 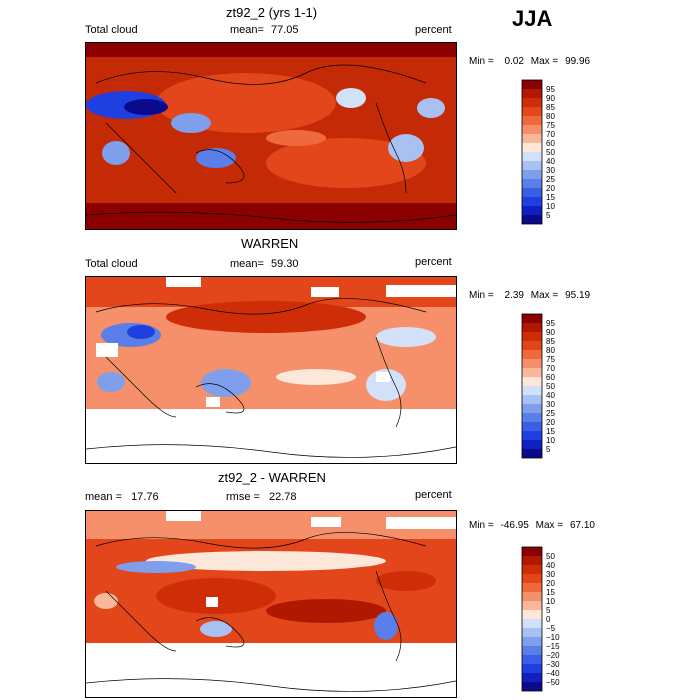 What do you see at coordinates (553, 673) in the screenshot?
I see `colorbar-tick-label: −40` at bounding box center [553, 673].